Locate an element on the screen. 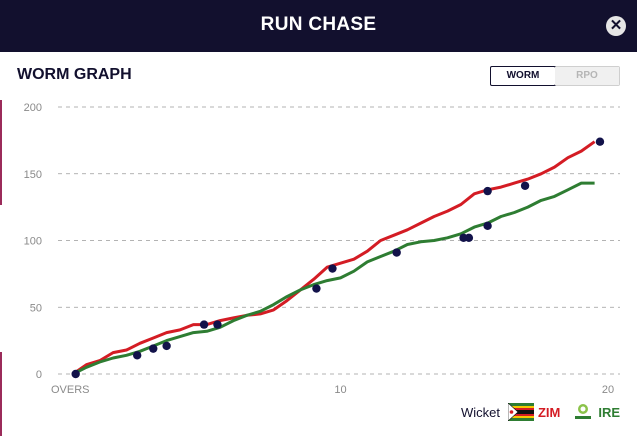 This screenshot has height=436, width=637. y-tick-label: 200 is located at coordinates (33, 108).